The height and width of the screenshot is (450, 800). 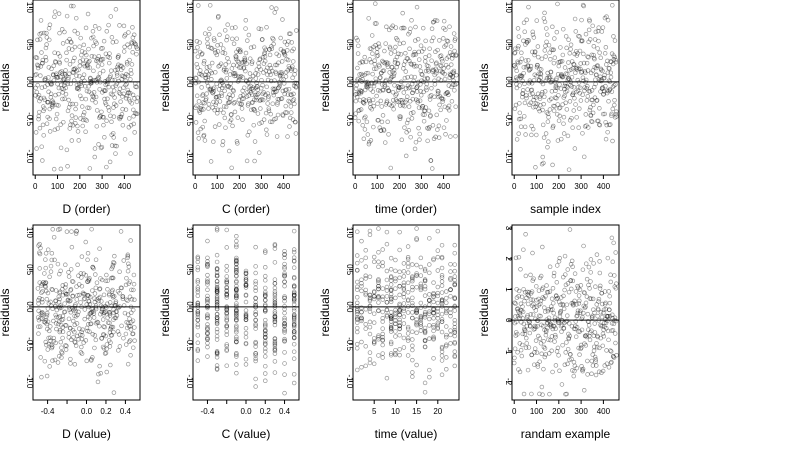 I want to click on x-tick-label: -0.4, so click(x=208, y=411).